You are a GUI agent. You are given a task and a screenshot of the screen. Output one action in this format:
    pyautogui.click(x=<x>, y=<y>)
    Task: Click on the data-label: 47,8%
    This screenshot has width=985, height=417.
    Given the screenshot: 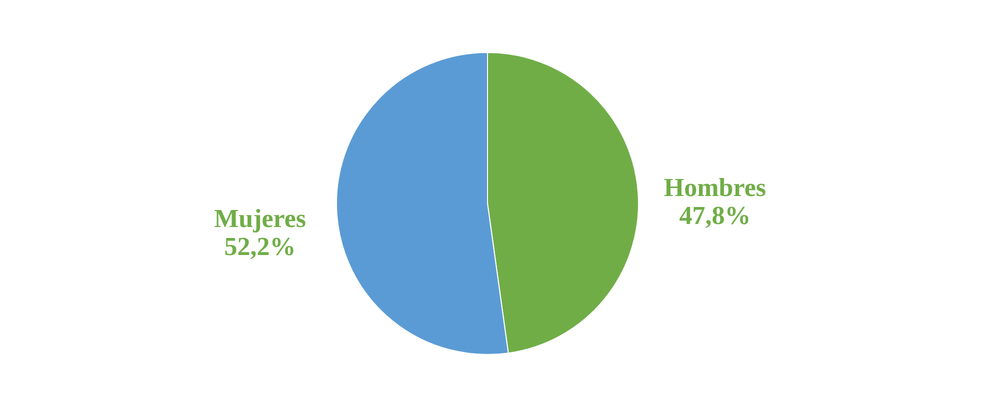 What is the action you would take?
    pyautogui.click(x=715, y=215)
    